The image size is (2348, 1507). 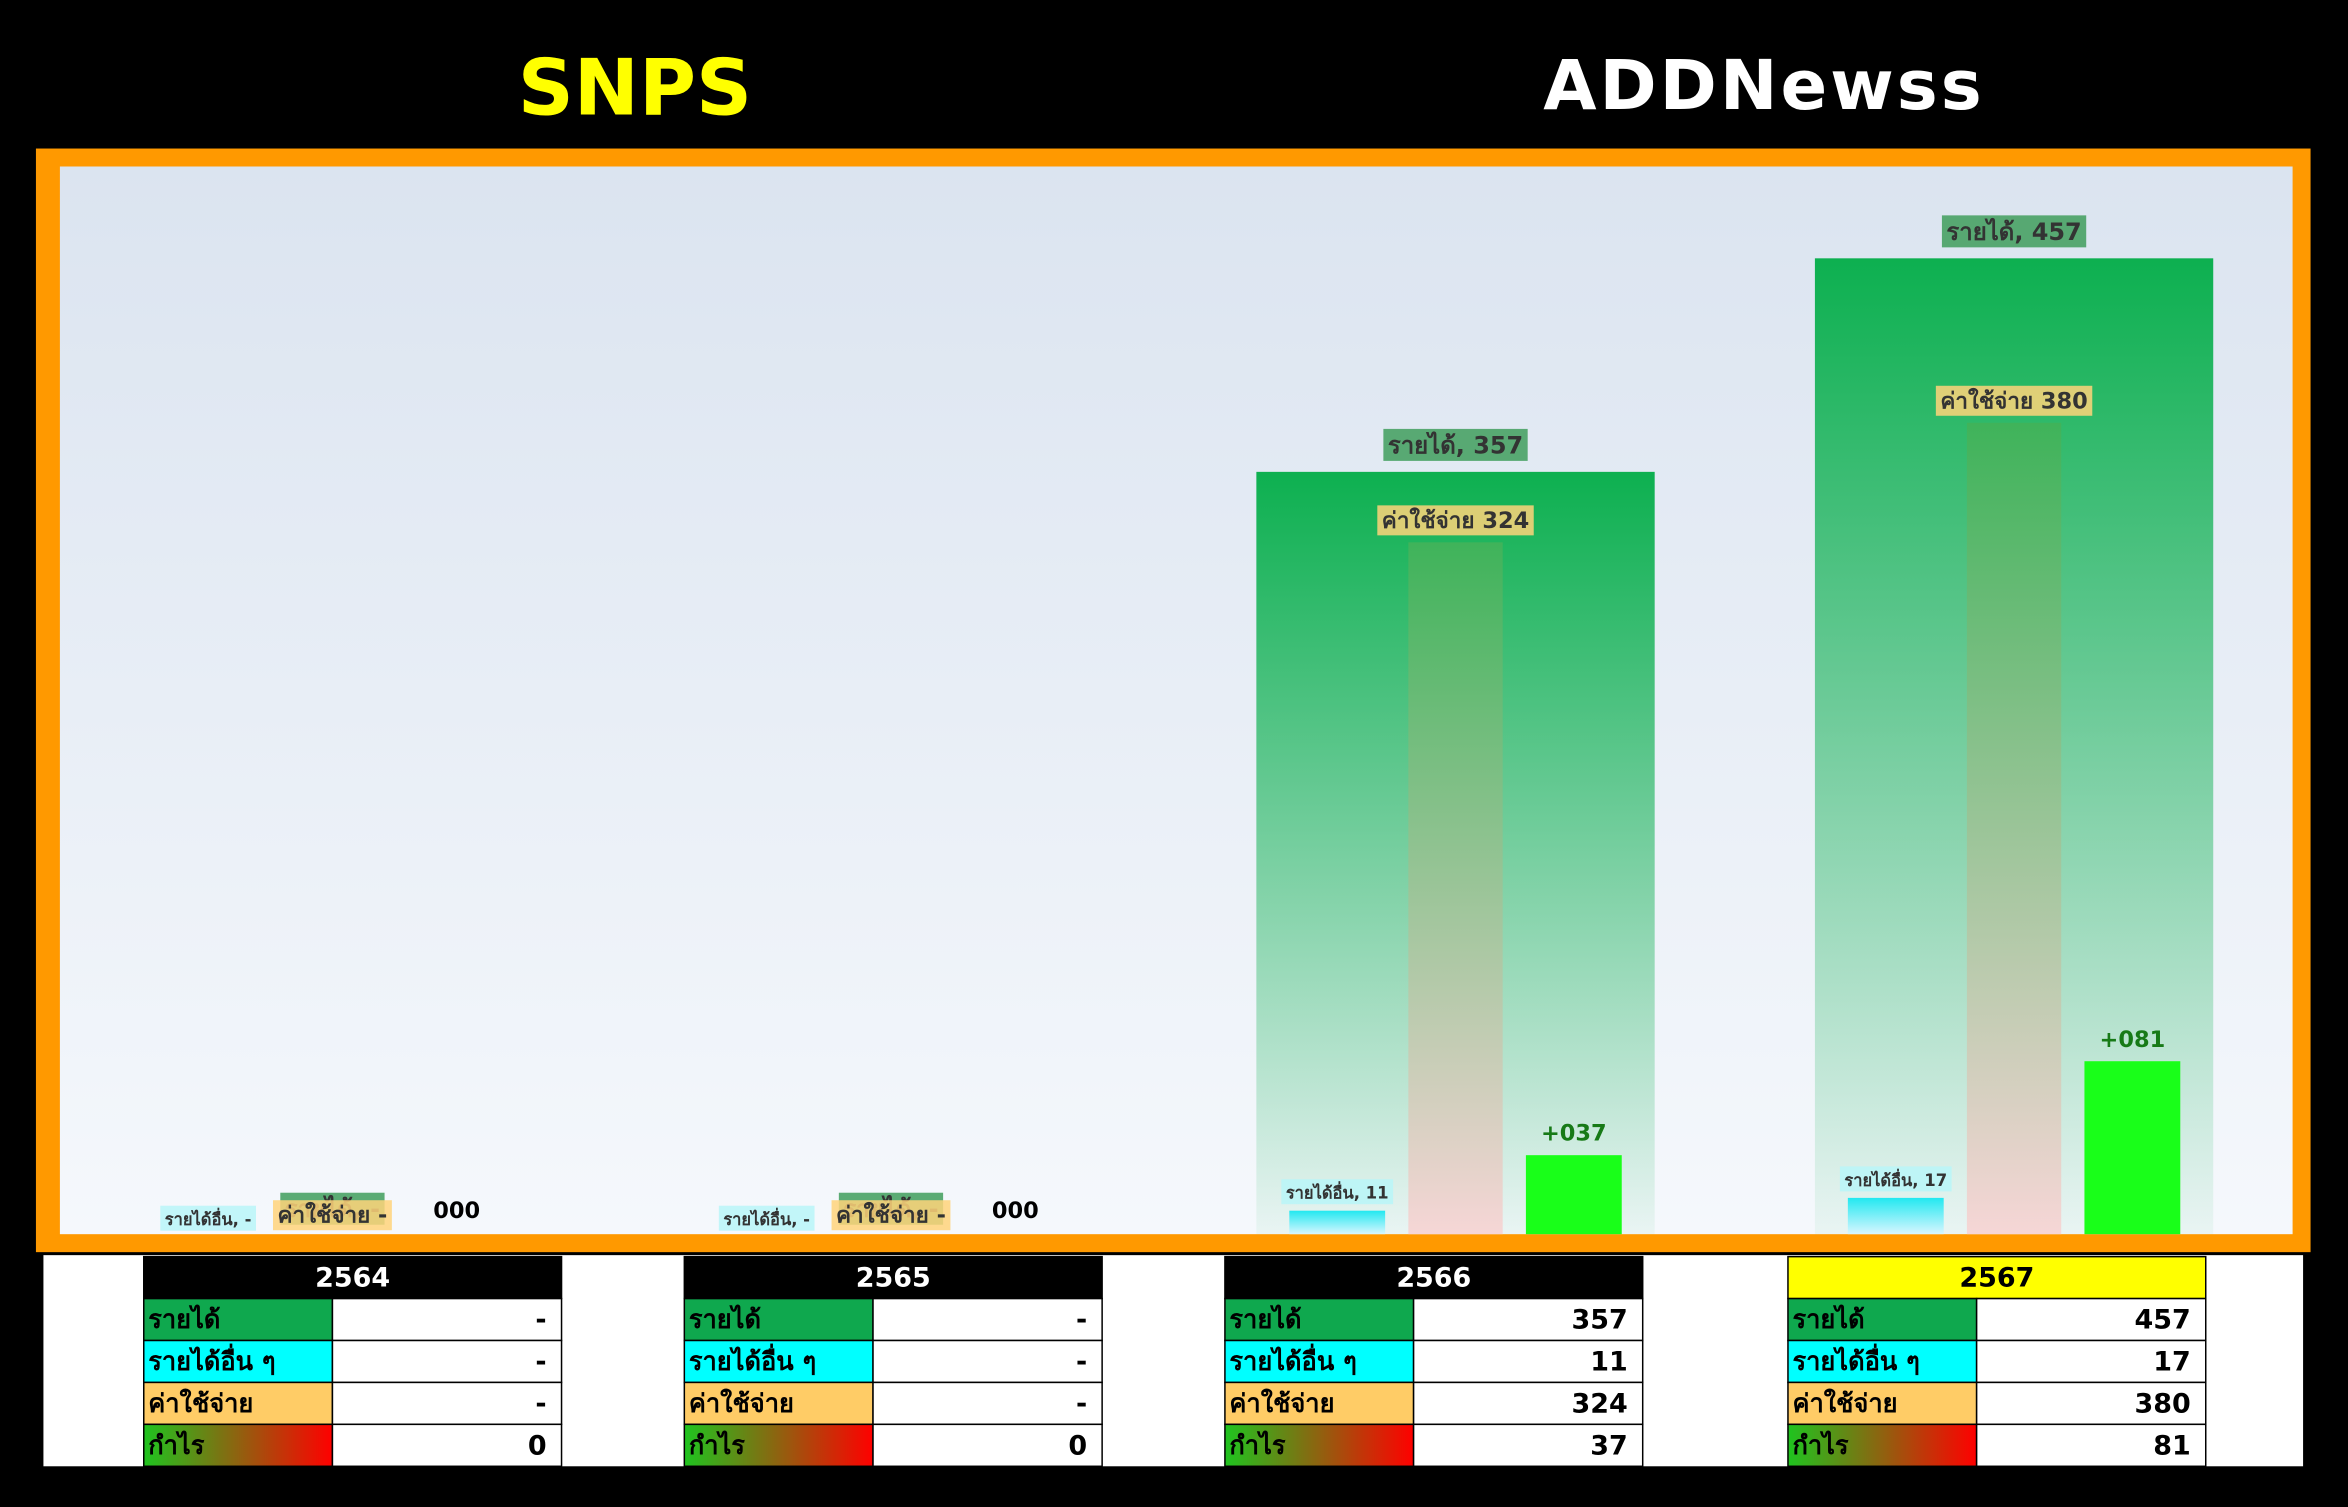 I want to click on data-label: รายได้อื่น, 17, so click(x=1895, y=1179).